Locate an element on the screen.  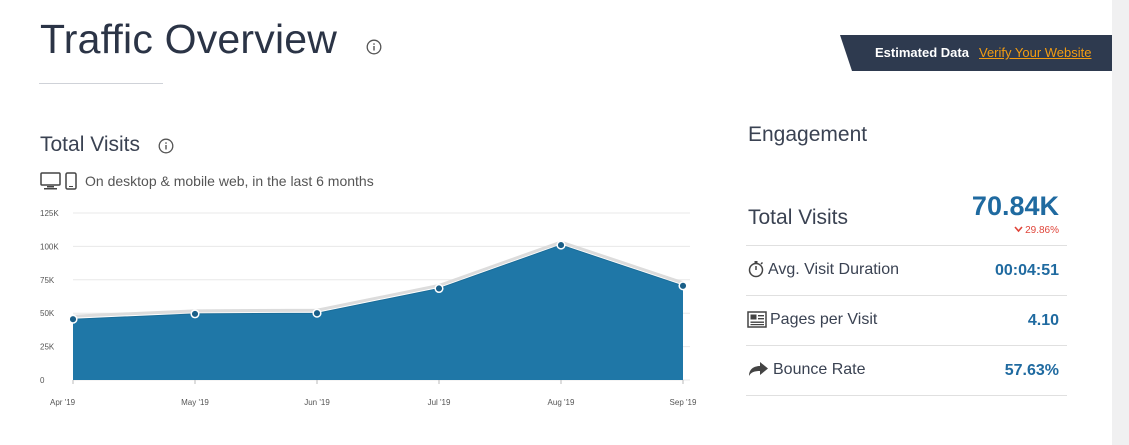
estimated-data-banner: Estimated Data Verify Your Website is located at coordinates (976, 53).